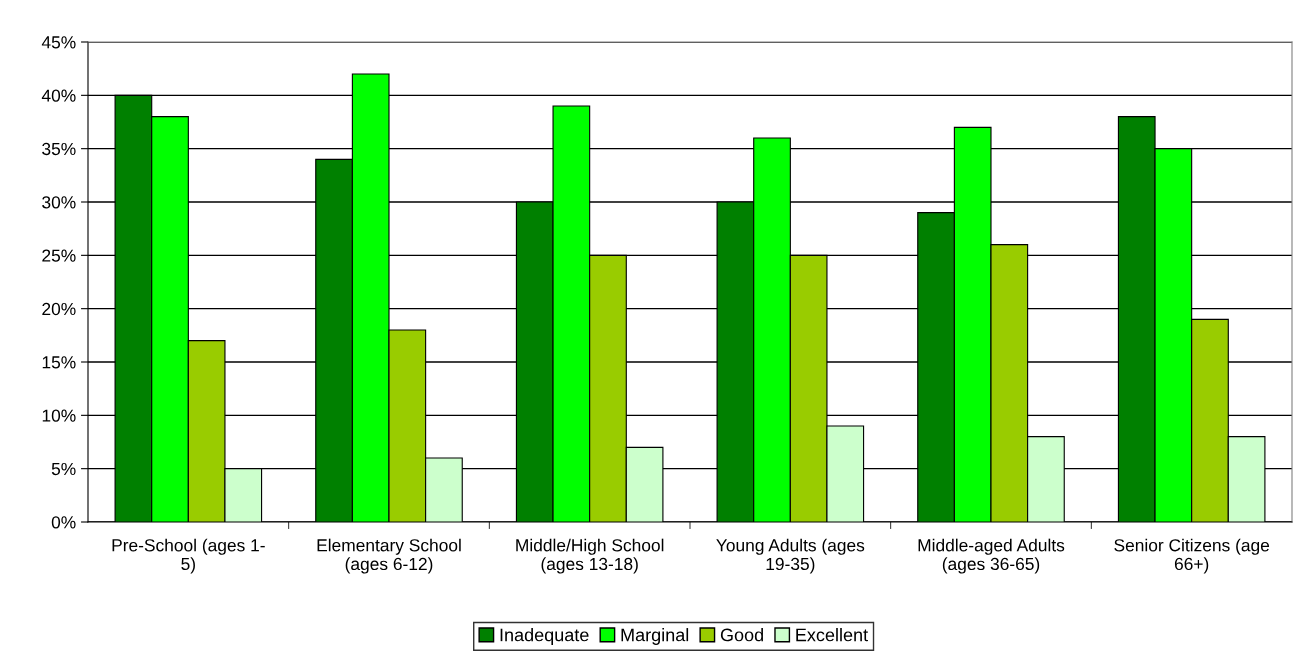 Image resolution: width=1308 pixels, height=666 pixels. What do you see at coordinates (590, 556) in the screenshot?
I see `x-tick-label: Middle/High School (ages 13-18)` at bounding box center [590, 556].